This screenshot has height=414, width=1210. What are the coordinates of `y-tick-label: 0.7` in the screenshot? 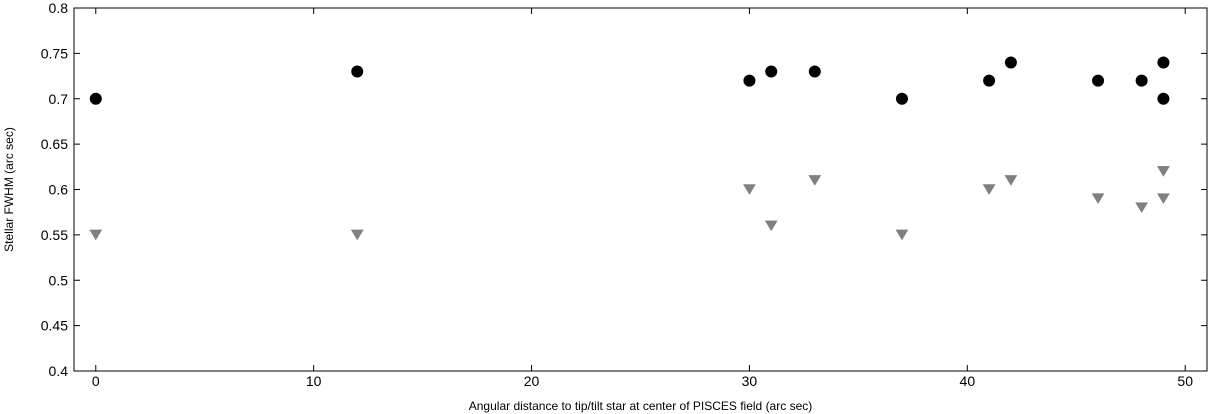 It's located at (59, 99).